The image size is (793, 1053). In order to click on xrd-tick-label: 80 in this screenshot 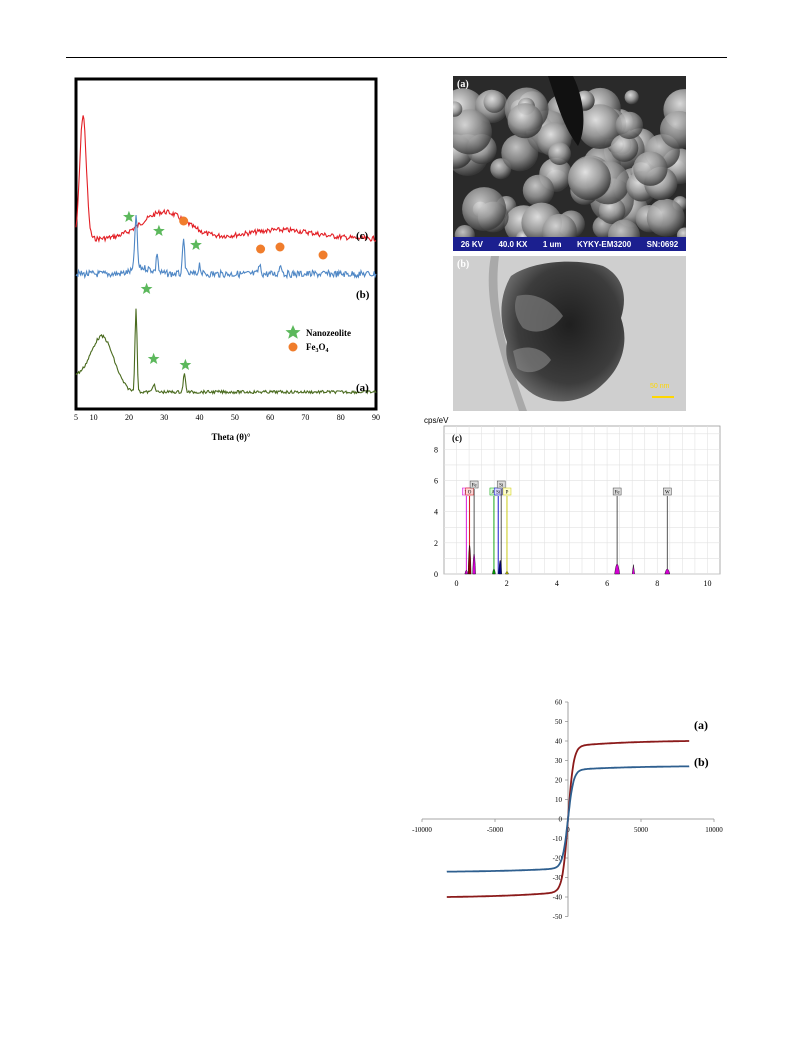, I will do `click(341, 417)`.